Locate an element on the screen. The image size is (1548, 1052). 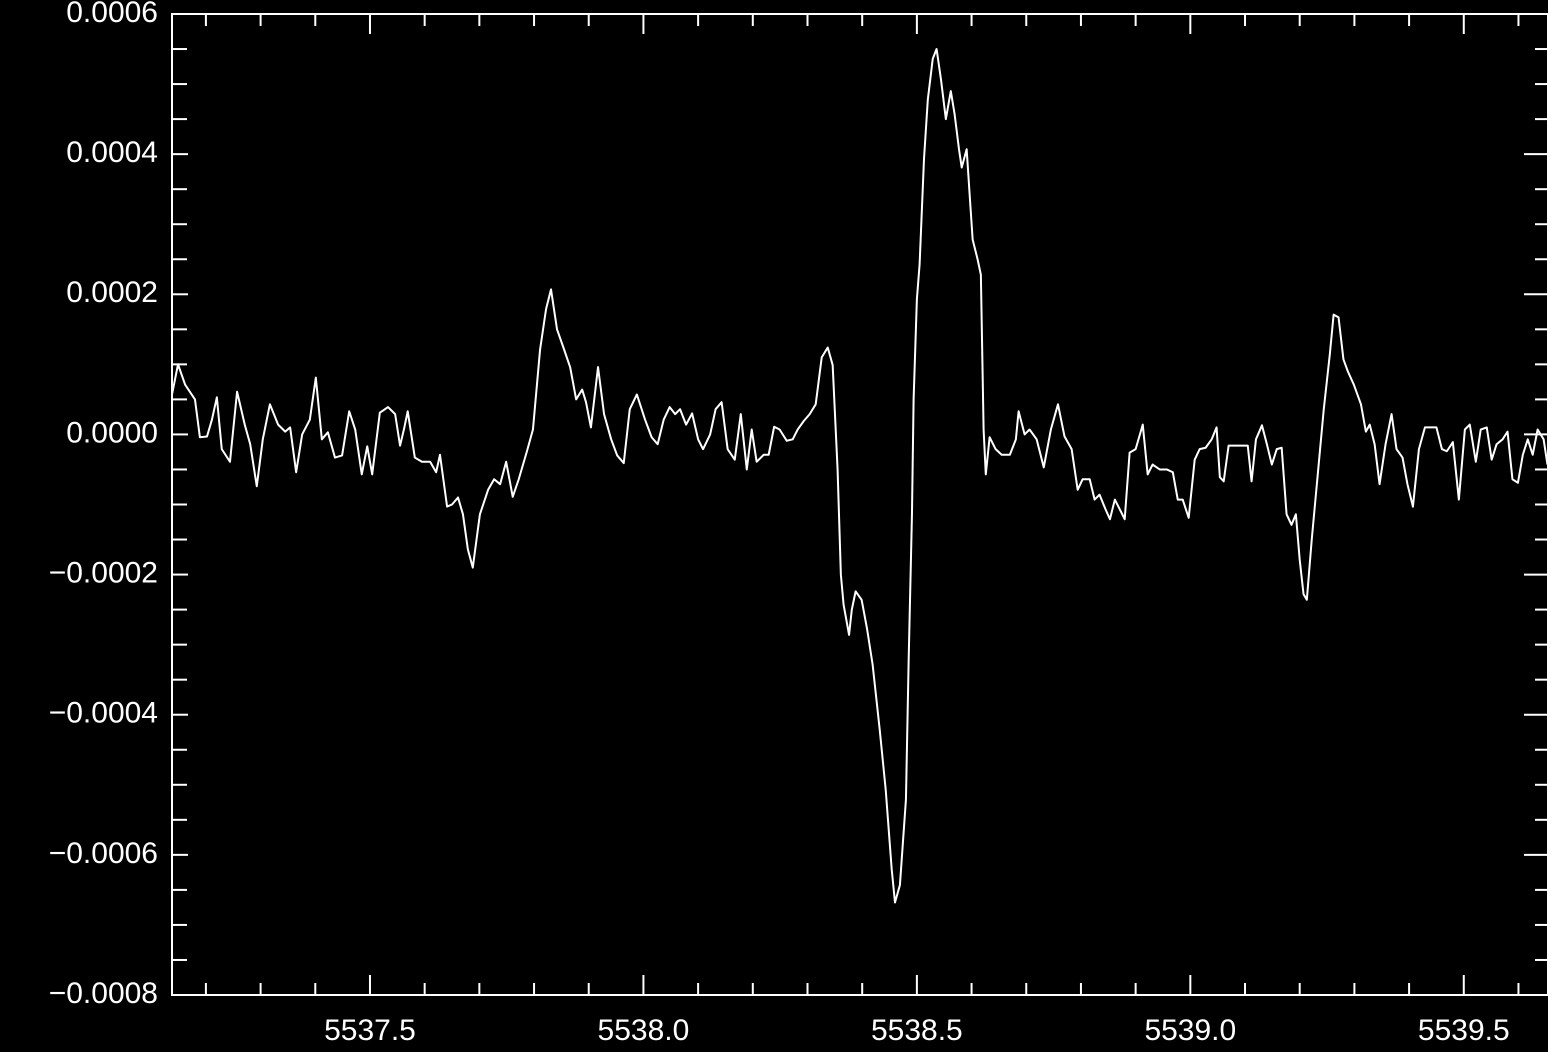
x-tick-label: 5539.0 is located at coordinates (1190, 1030).